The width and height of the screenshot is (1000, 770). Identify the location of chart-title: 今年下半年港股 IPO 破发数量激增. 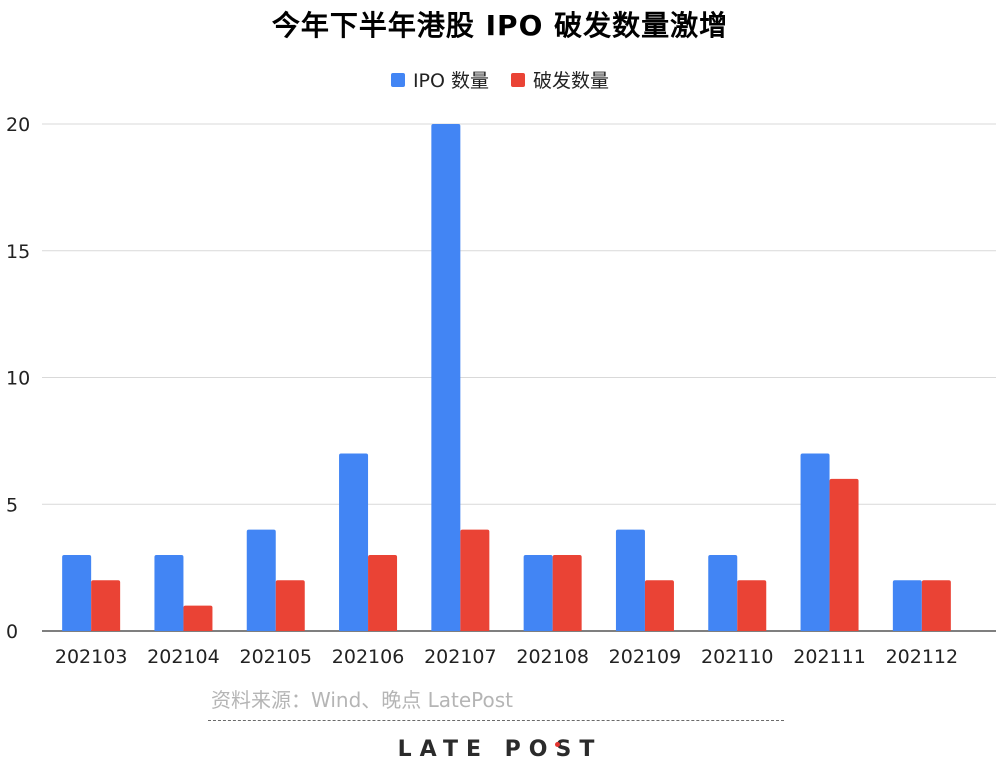
(500, 25).